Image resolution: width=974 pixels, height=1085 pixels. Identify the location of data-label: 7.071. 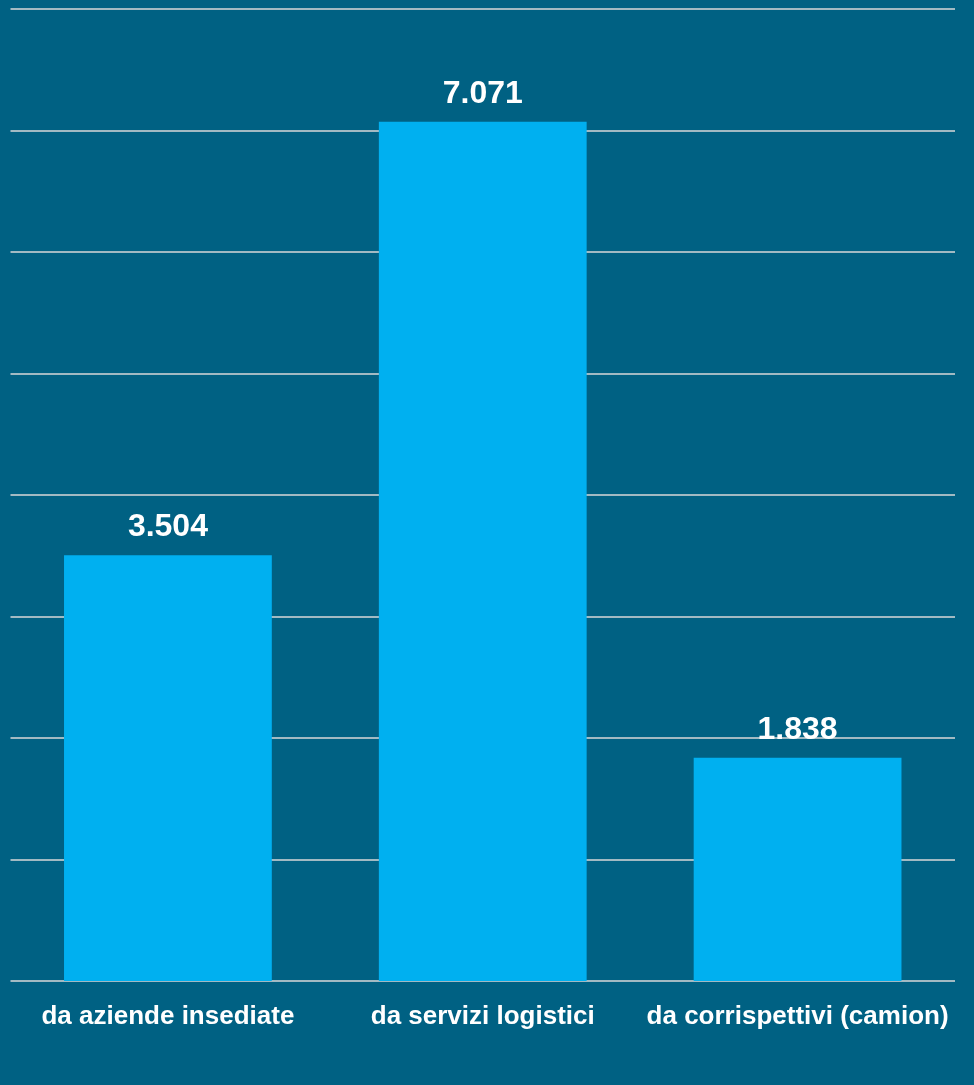
(482, 91).